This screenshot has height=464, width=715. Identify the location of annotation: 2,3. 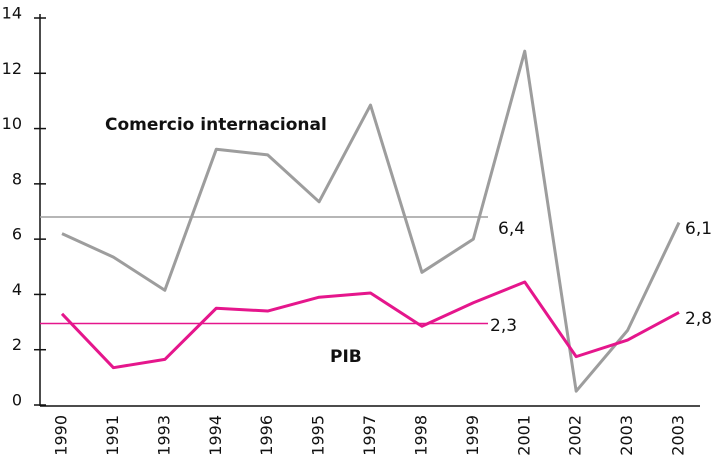
(503, 326).